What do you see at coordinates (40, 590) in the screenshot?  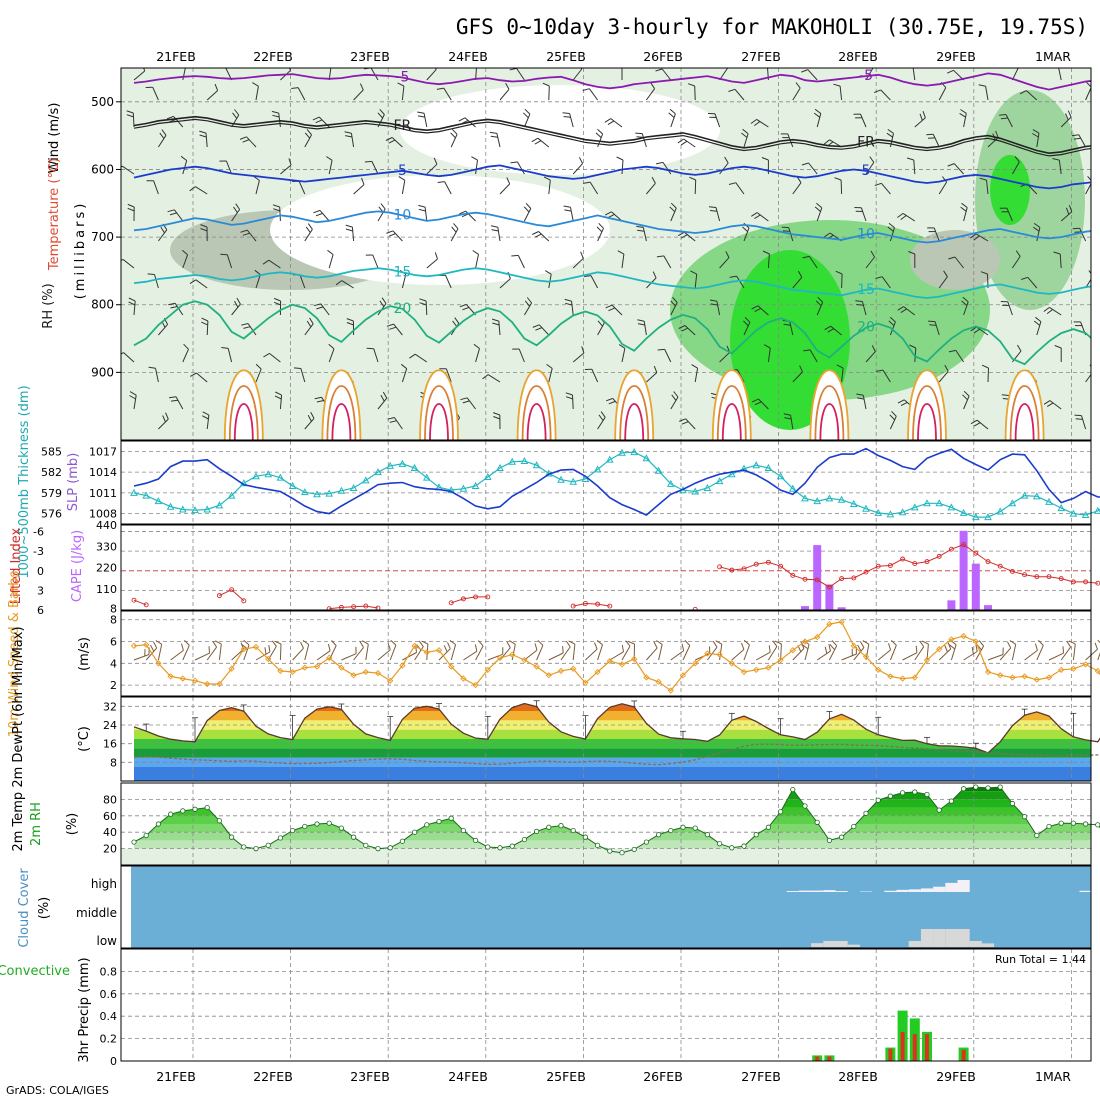 I see `lifted-tick-label: 3` at bounding box center [40, 590].